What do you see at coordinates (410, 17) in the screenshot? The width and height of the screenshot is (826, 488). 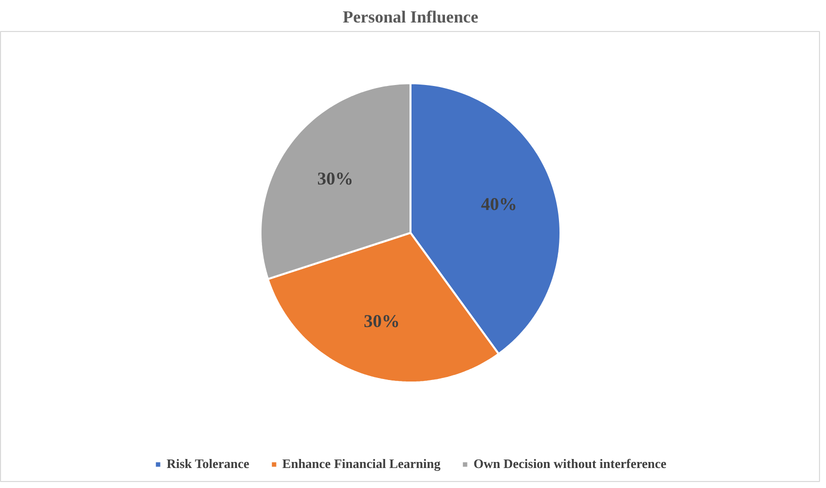 I see `chart-title: Personal Influence` at bounding box center [410, 17].